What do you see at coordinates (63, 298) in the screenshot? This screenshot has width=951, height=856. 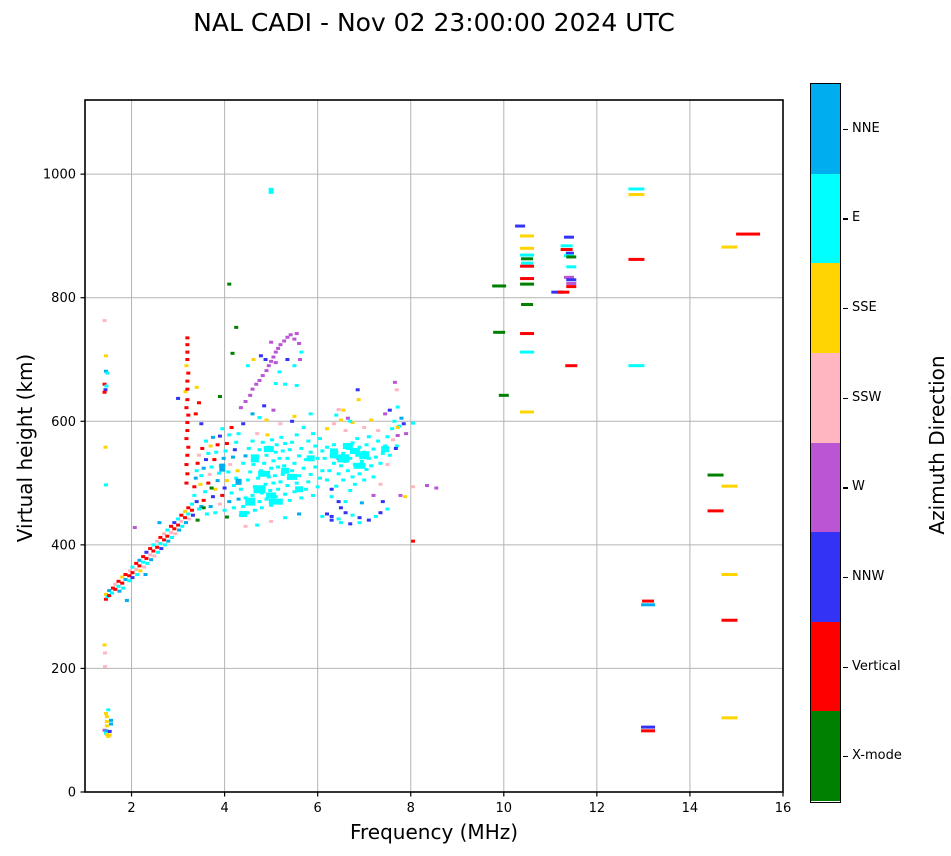 I see `y-tick-label: 800` at bounding box center [63, 298].